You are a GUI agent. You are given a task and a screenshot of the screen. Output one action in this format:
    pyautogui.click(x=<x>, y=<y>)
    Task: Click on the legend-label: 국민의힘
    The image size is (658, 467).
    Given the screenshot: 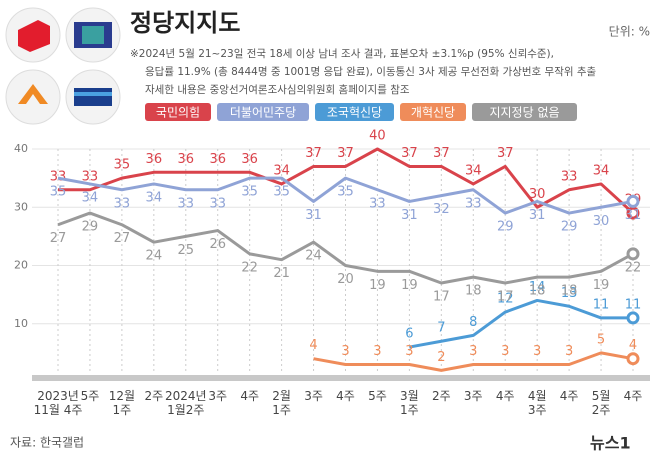 What is the action you would take?
    pyautogui.click(x=178, y=113)
    